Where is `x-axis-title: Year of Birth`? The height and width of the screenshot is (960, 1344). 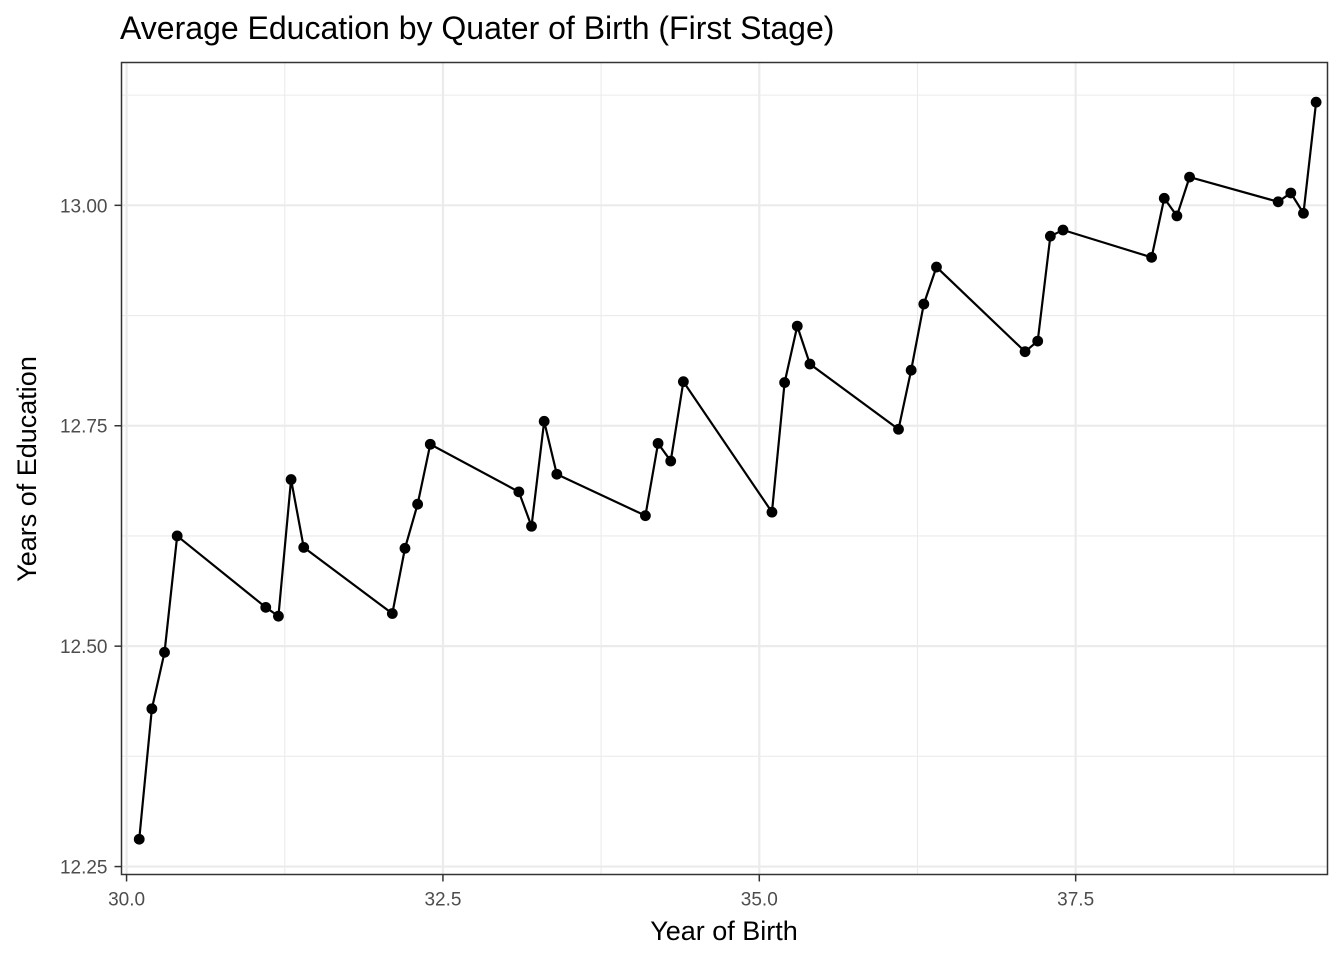
x-axis-title: Year of Birth is located at coordinates (724, 931).